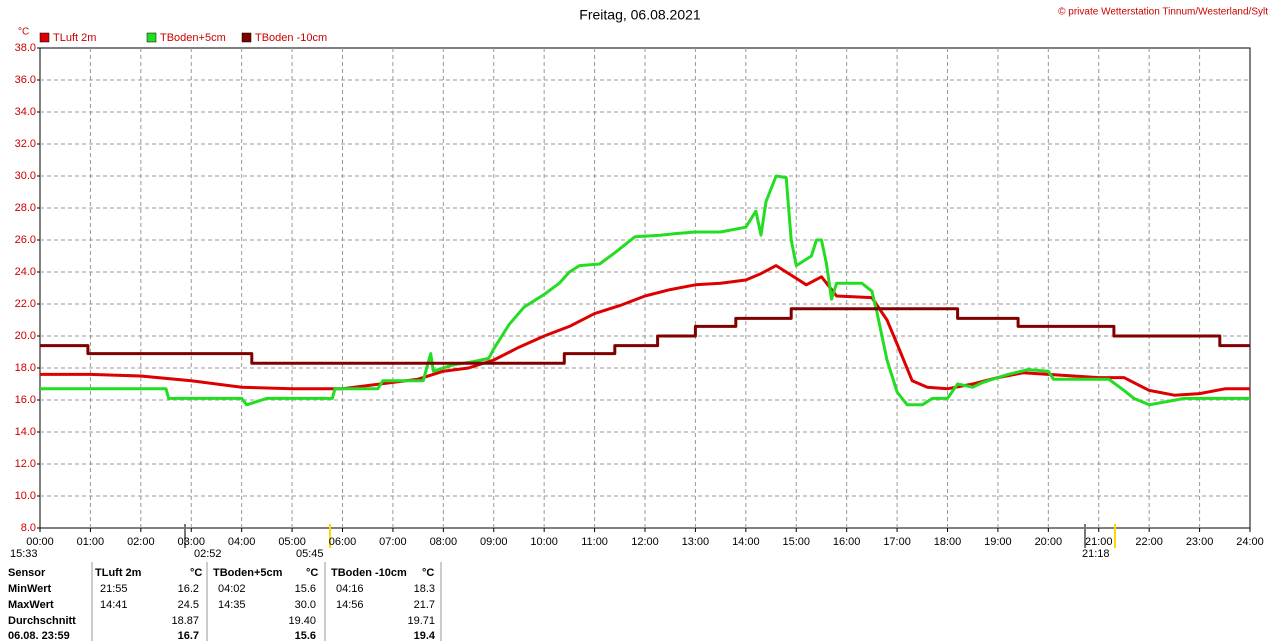 The height and width of the screenshot is (641, 1280). Describe the element at coordinates (242, 542) in the screenshot. I see `x-tick-label: 04:00` at that location.